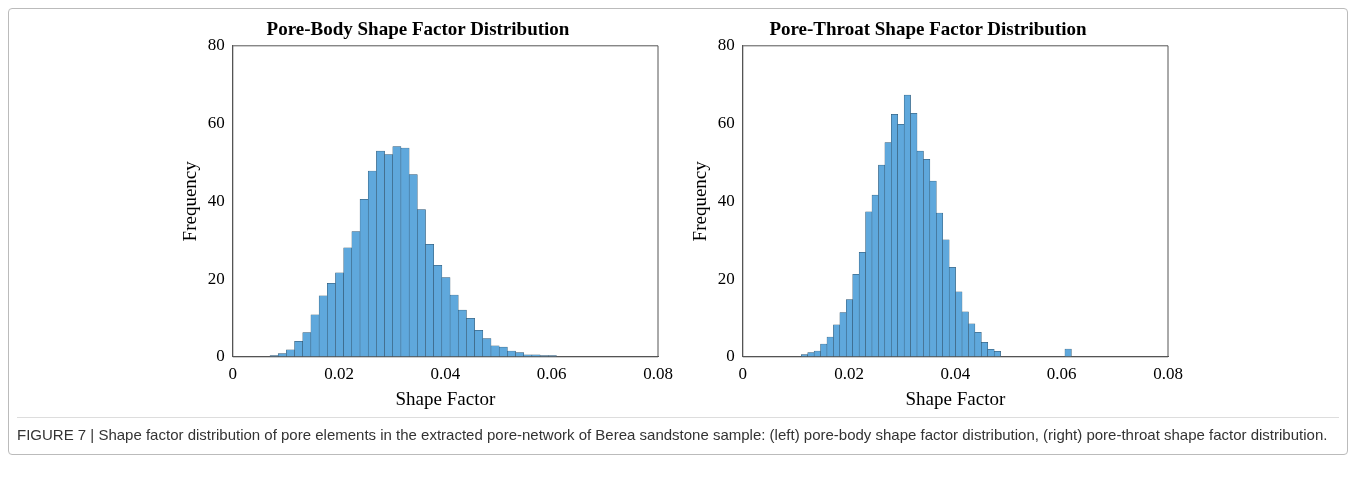  Describe the element at coordinates (928, 29) in the screenshot. I see `chart-title: Pore-Throat Shape Factor Distribution` at that location.